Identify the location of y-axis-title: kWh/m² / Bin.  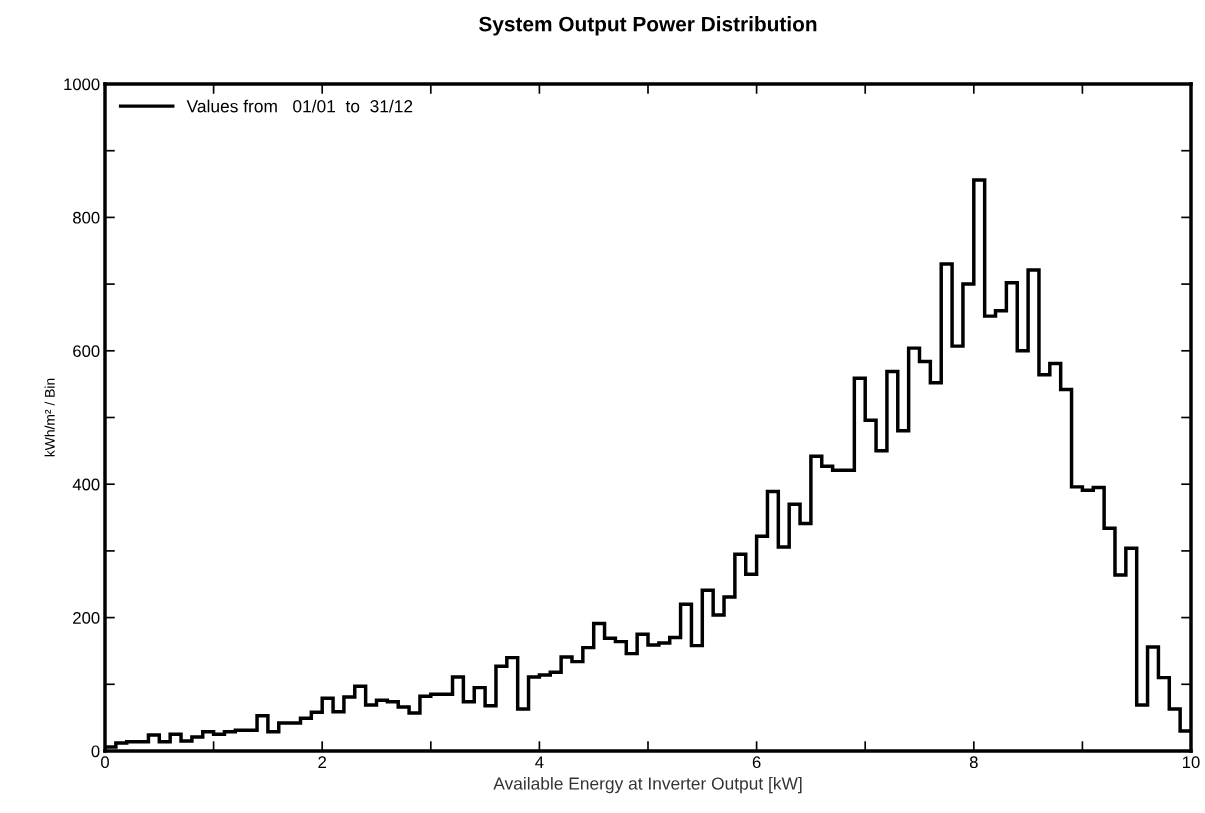
(49, 417).